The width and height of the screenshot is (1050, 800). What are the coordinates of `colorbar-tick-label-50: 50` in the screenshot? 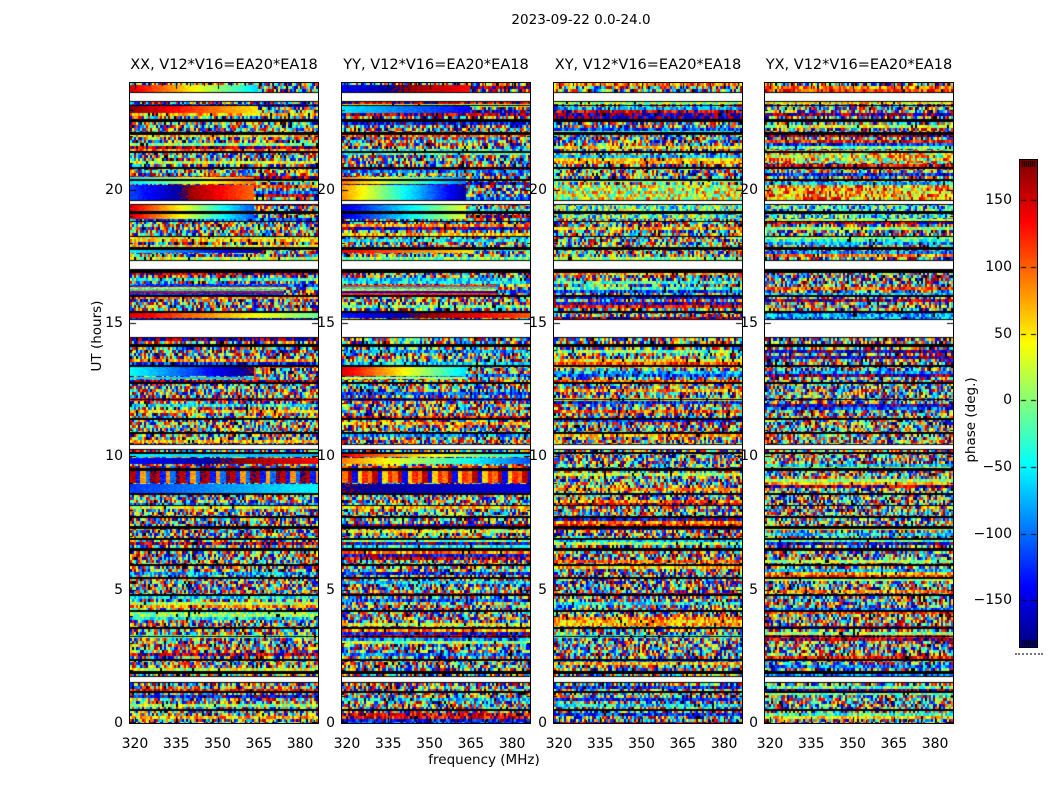 It's located at (1003, 333).